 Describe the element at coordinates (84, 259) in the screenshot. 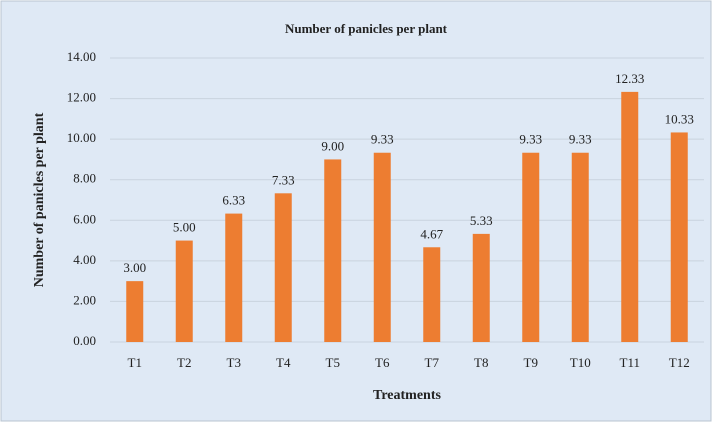

I see `y-tick-label: 4.00` at that location.